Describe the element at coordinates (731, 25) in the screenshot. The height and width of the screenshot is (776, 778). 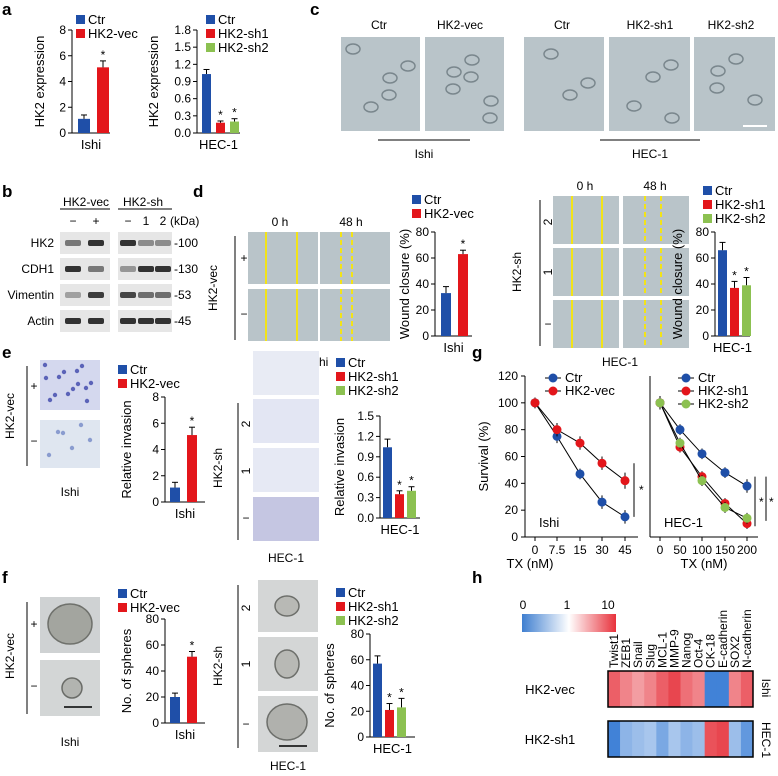
I see `micrograph-label: HK2-sh2` at that location.